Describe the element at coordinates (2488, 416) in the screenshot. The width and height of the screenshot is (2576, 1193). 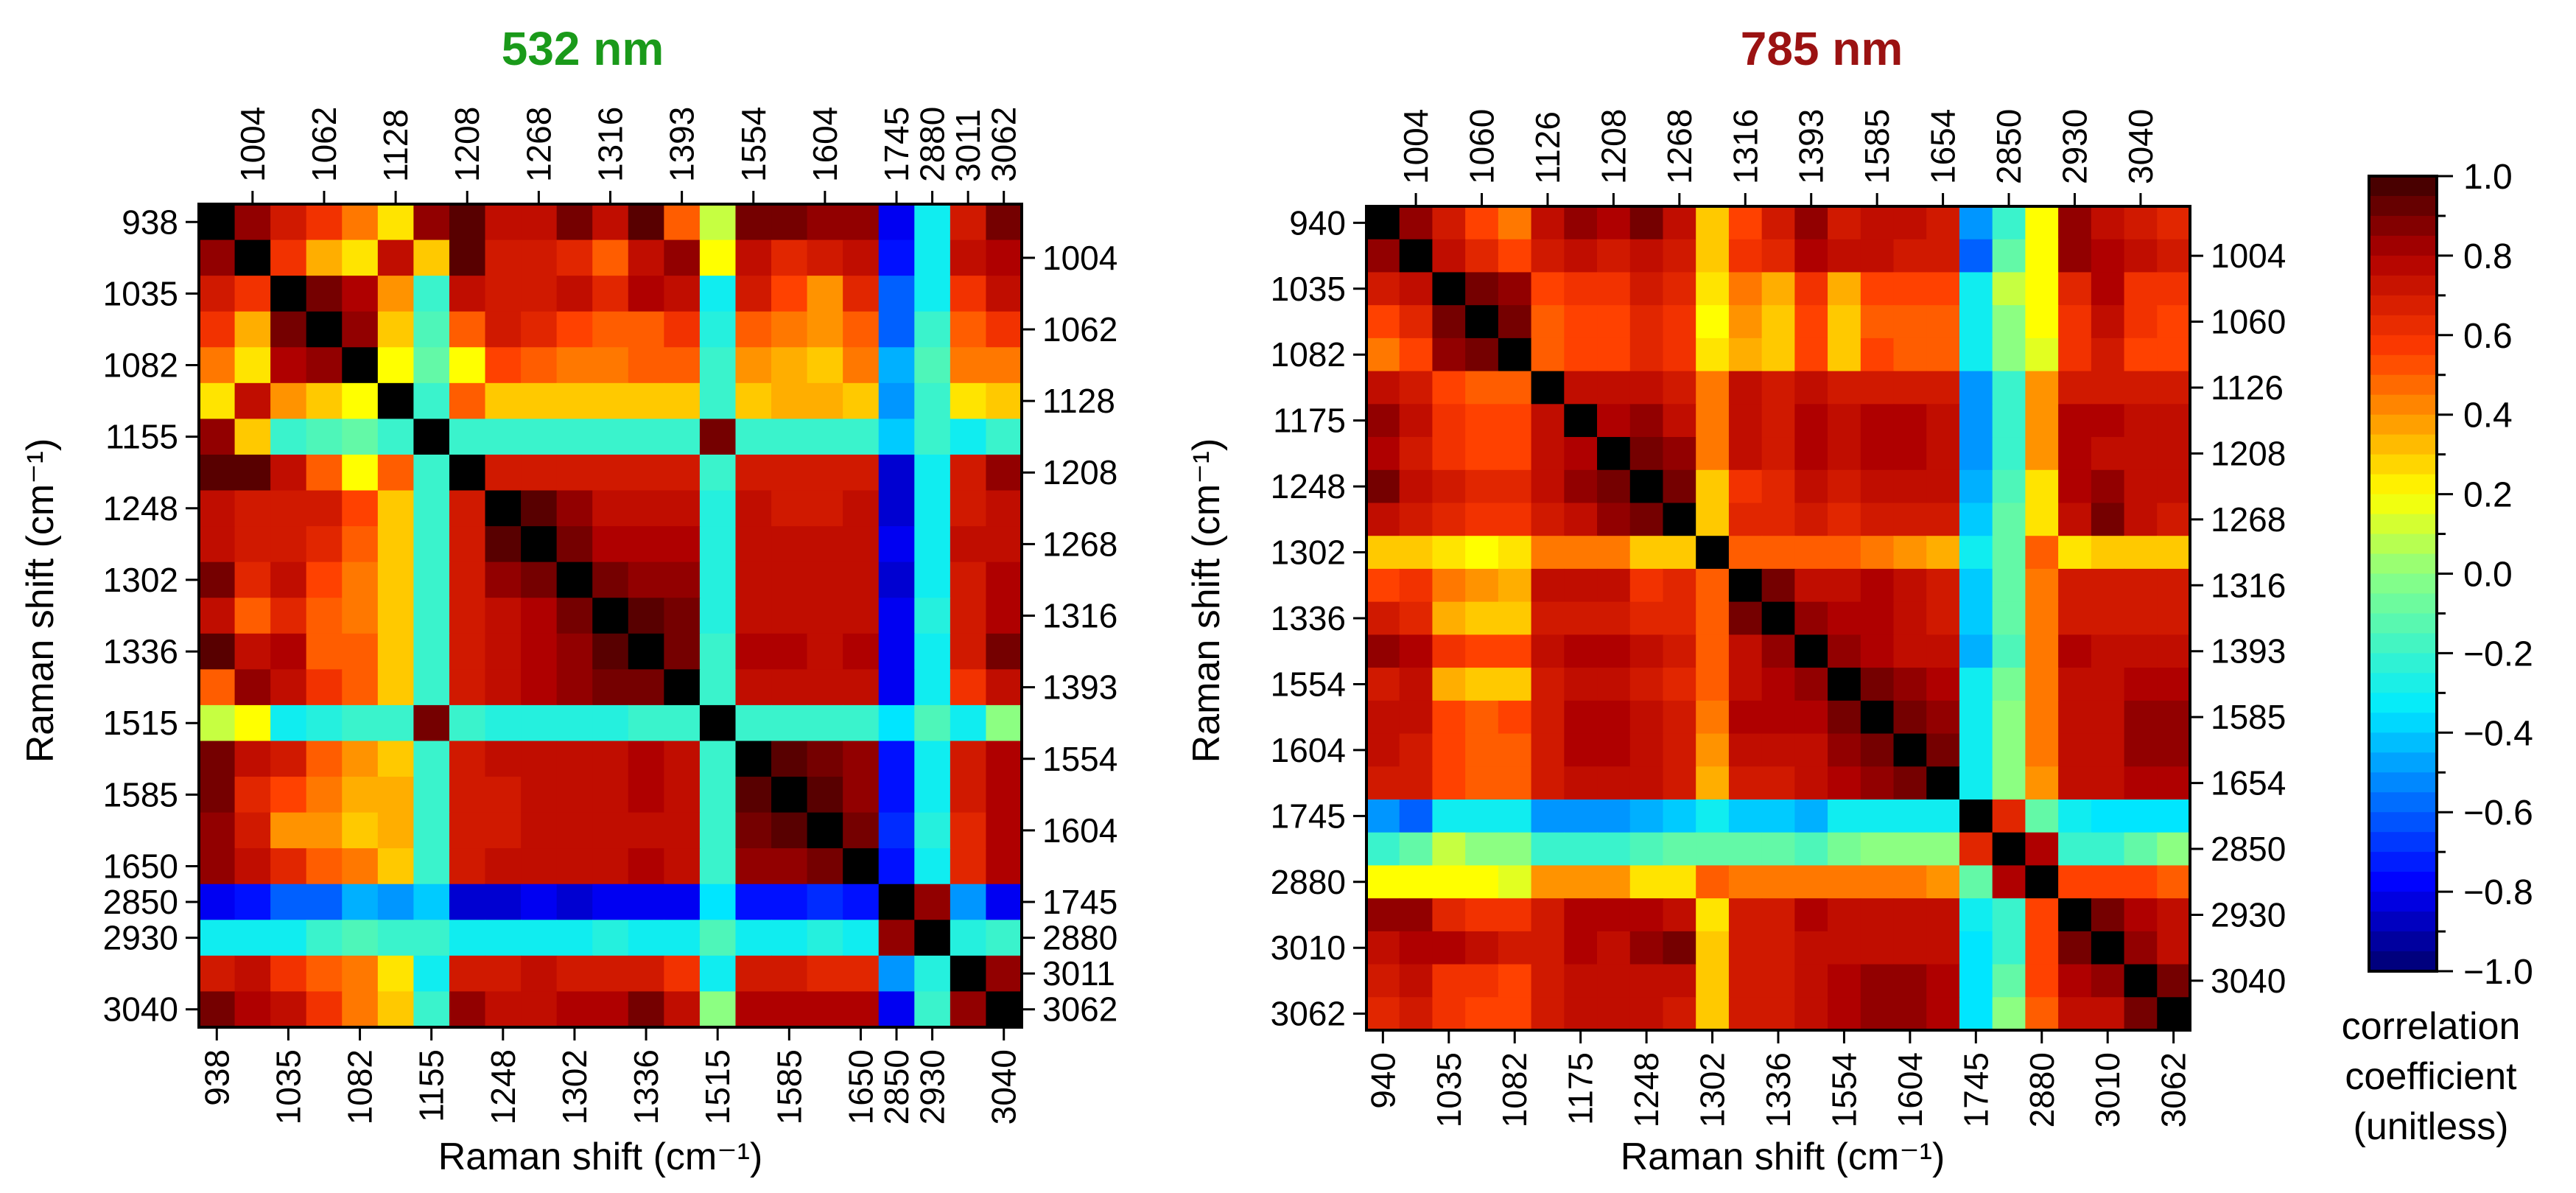
I see `colorbar-tick-label: 0.4` at that location.